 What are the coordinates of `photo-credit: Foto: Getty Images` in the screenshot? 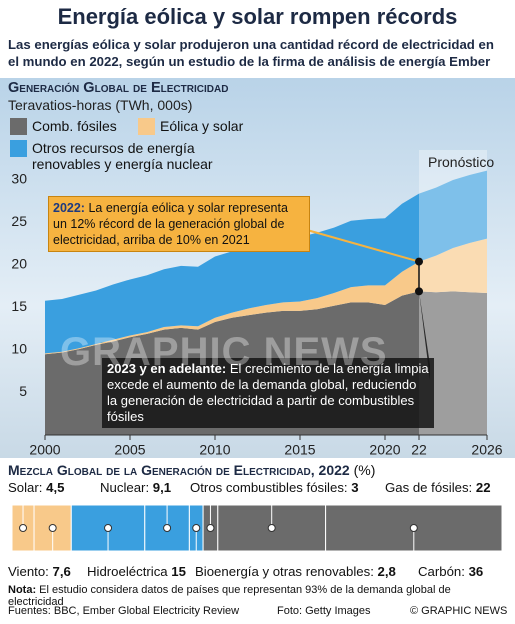 It's located at (324, 611).